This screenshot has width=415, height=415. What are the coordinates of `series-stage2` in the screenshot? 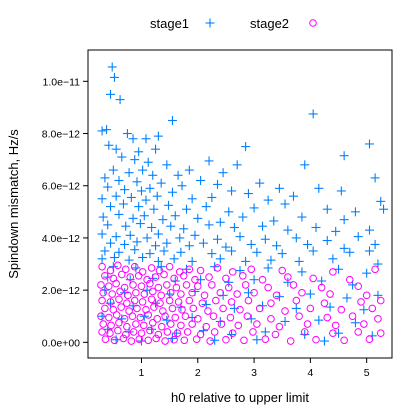 It's located at (241, 303).